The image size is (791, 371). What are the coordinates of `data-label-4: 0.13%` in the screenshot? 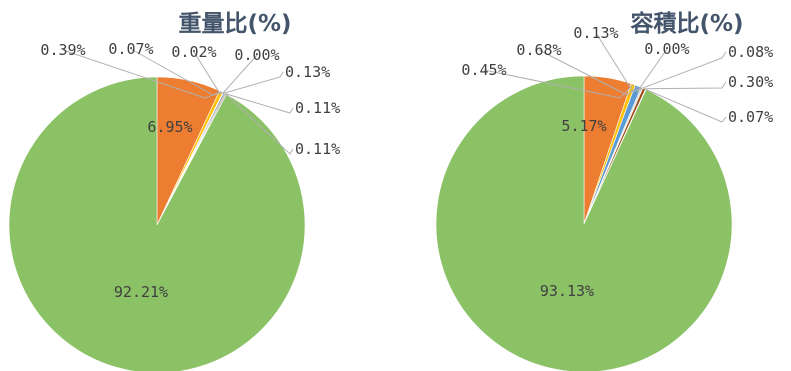 It's located at (595, 33).